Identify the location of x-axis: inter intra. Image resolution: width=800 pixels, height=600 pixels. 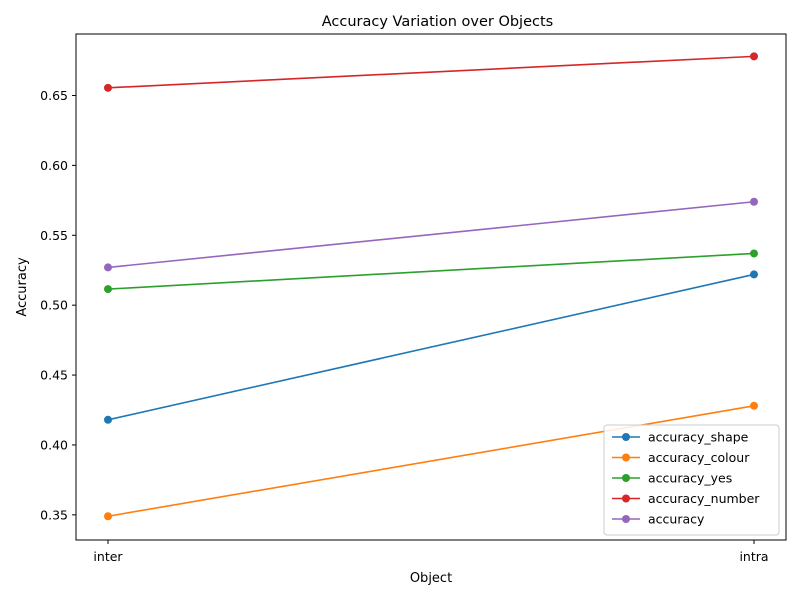
(431, 552).